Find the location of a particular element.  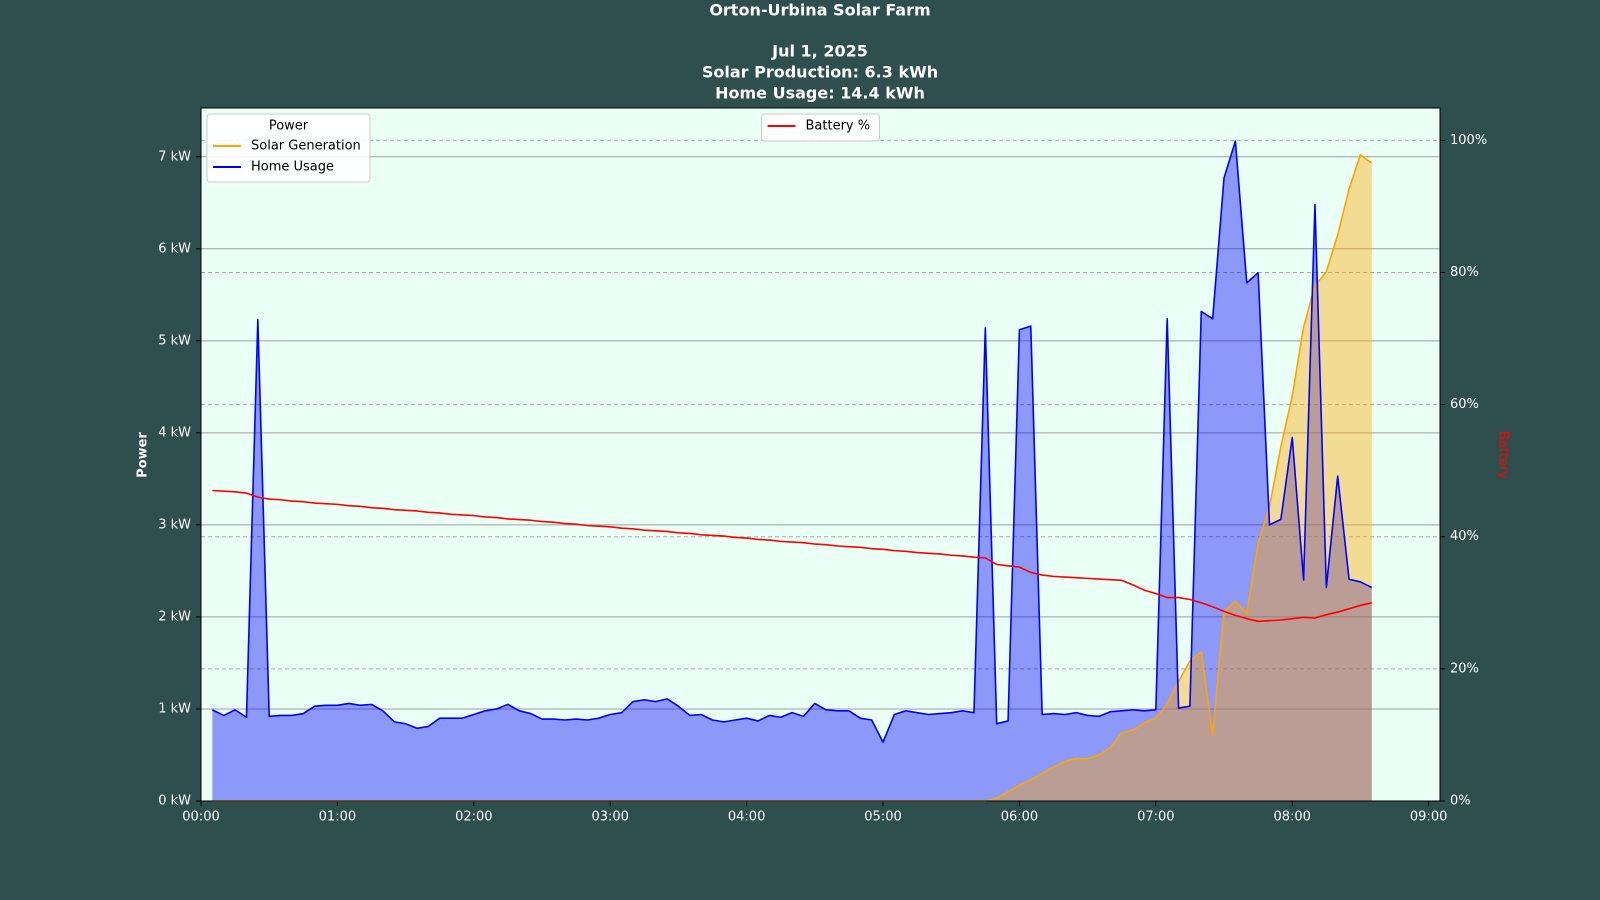

x-tick-label: 05:00 is located at coordinates (882, 817).